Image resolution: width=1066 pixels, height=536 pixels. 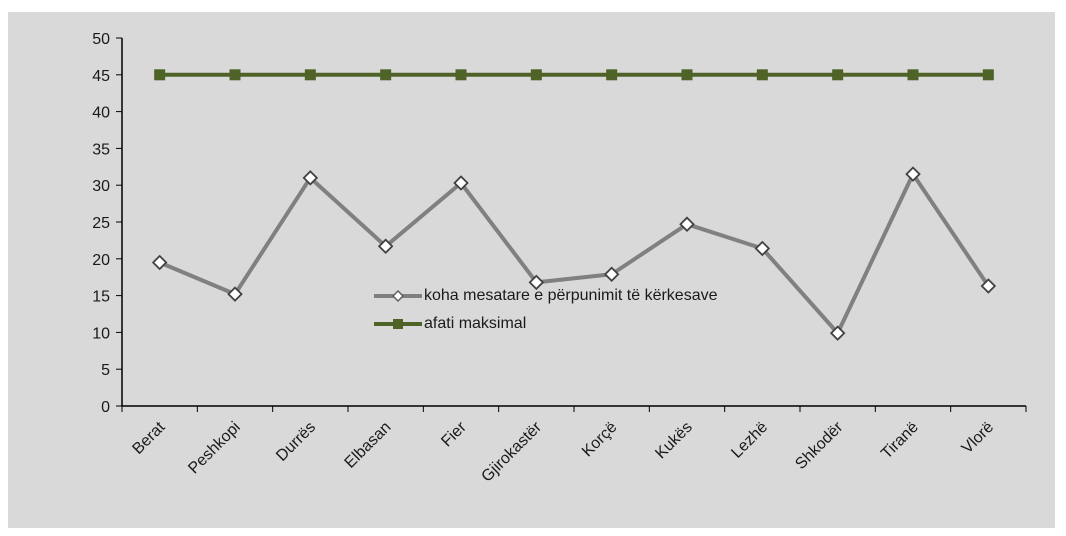 I want to click on x-tick-label: Berat, so click(x=148, y=437).